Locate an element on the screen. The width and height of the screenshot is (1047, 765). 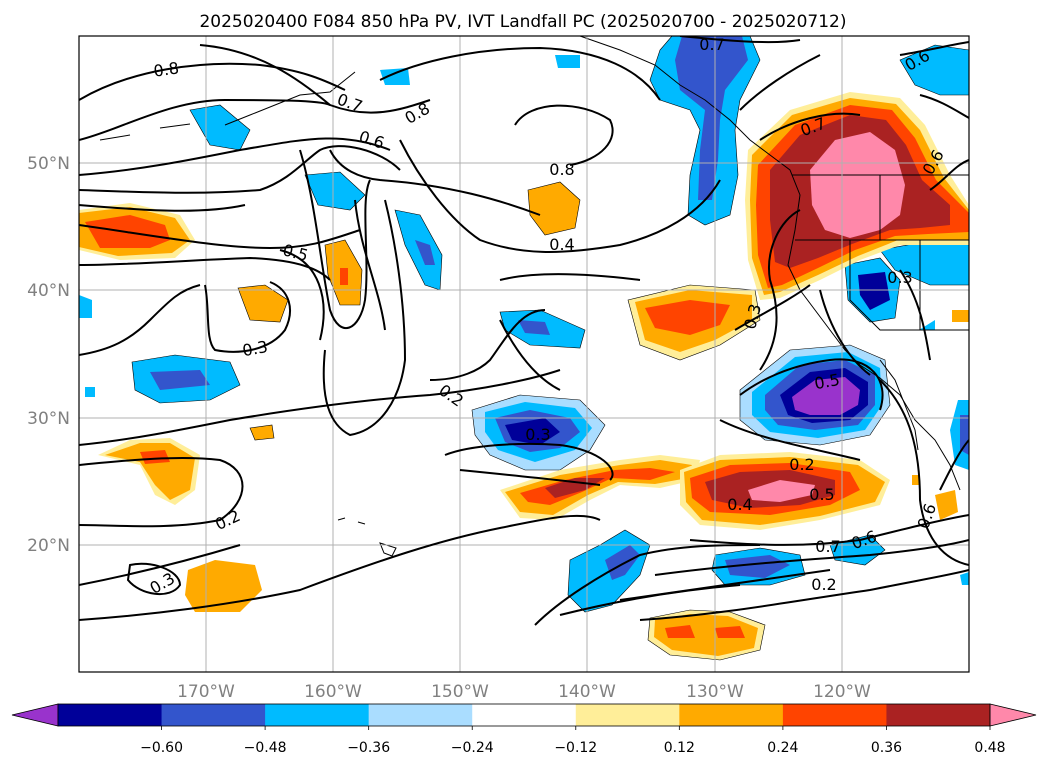
latitude-axis: 50°N 40°N 30°N 20°N is located at coordinates (48, 355).